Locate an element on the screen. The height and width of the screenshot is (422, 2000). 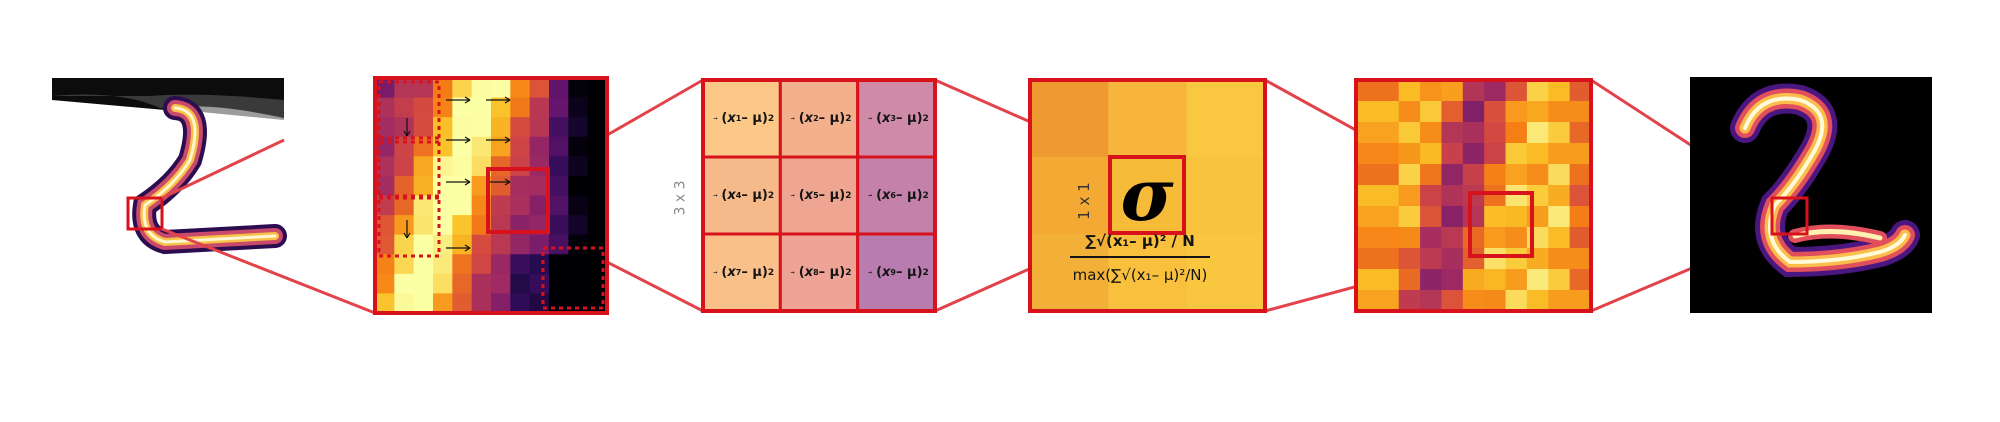
input-digit-image is located at coordinates (169, 195).